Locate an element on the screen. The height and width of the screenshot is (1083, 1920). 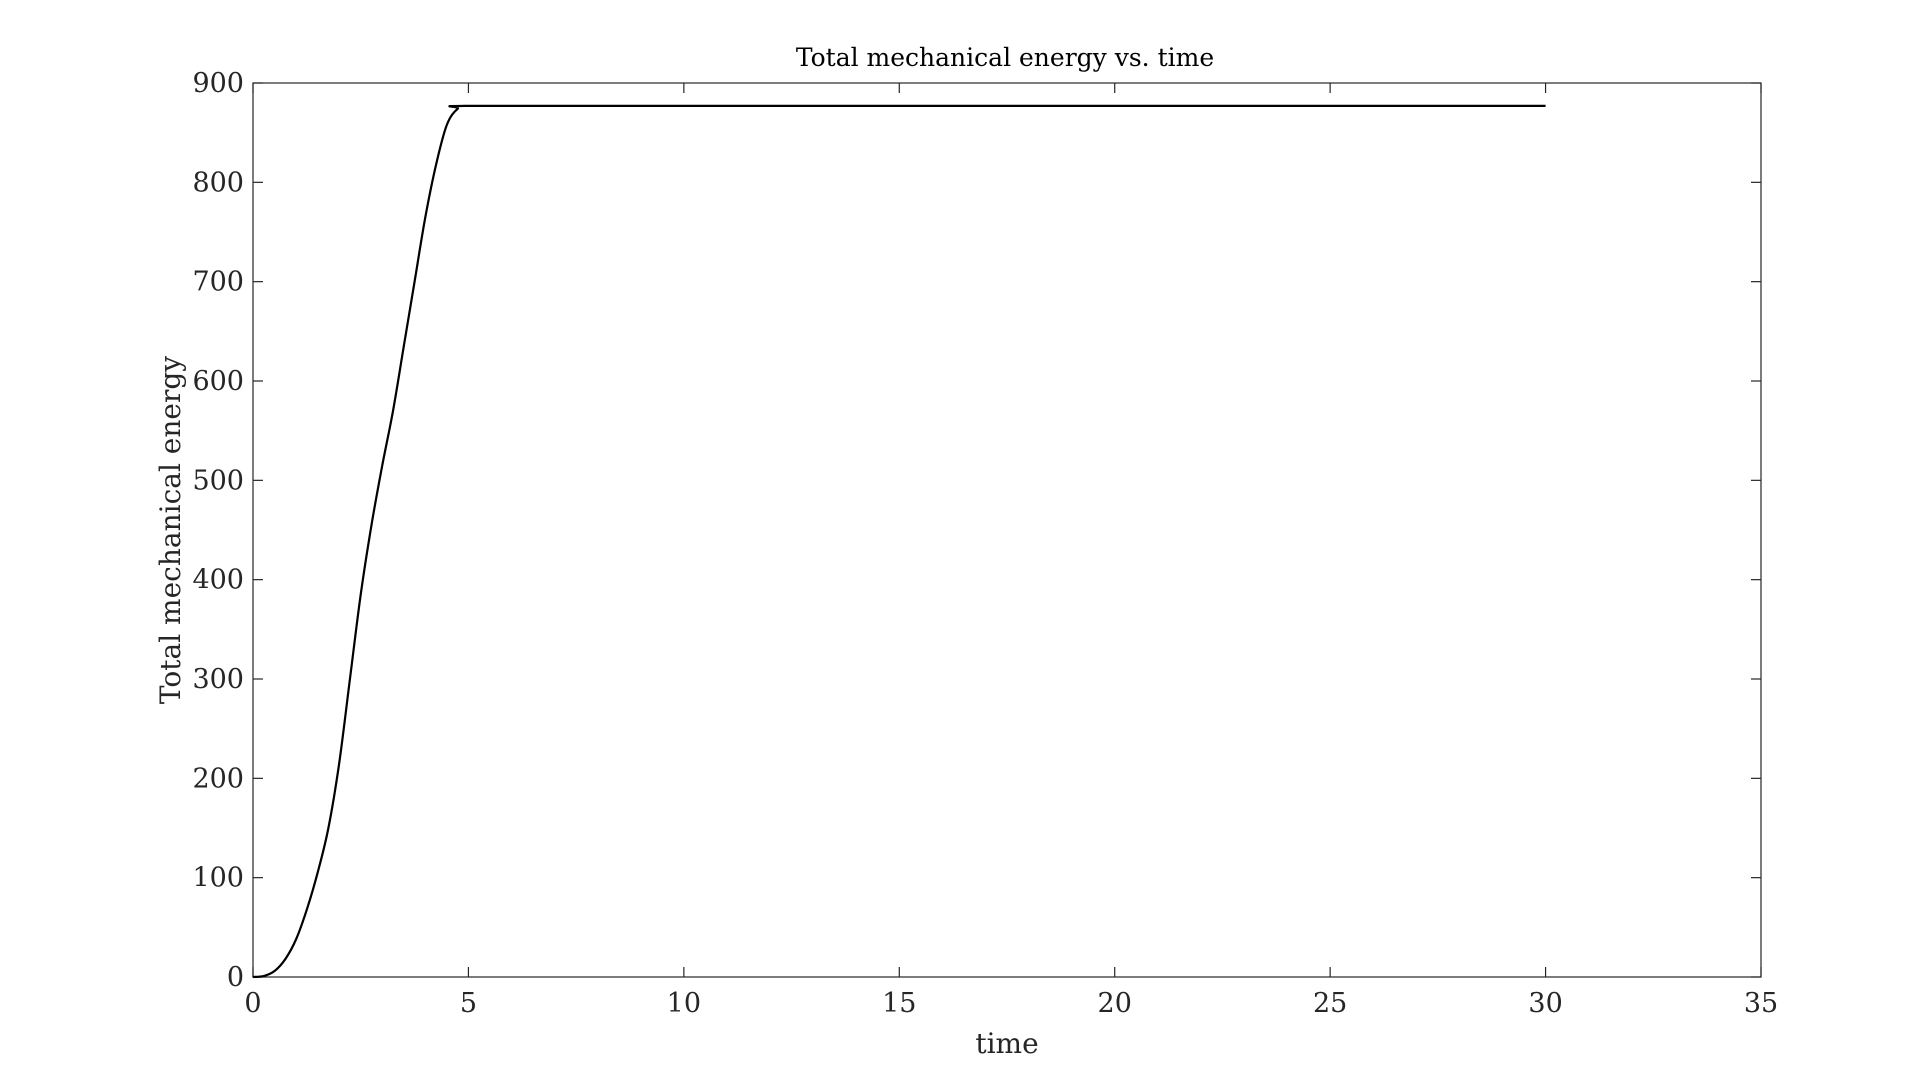
y-tick-label: 900 is located at coordinates (218, 83).